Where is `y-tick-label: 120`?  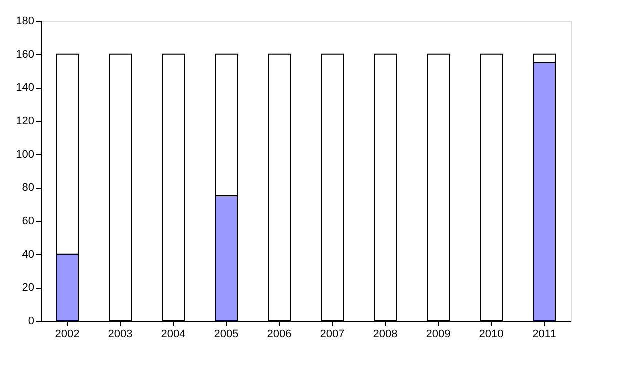
y-tick-label: 120 is located at coordinates (25, 122).